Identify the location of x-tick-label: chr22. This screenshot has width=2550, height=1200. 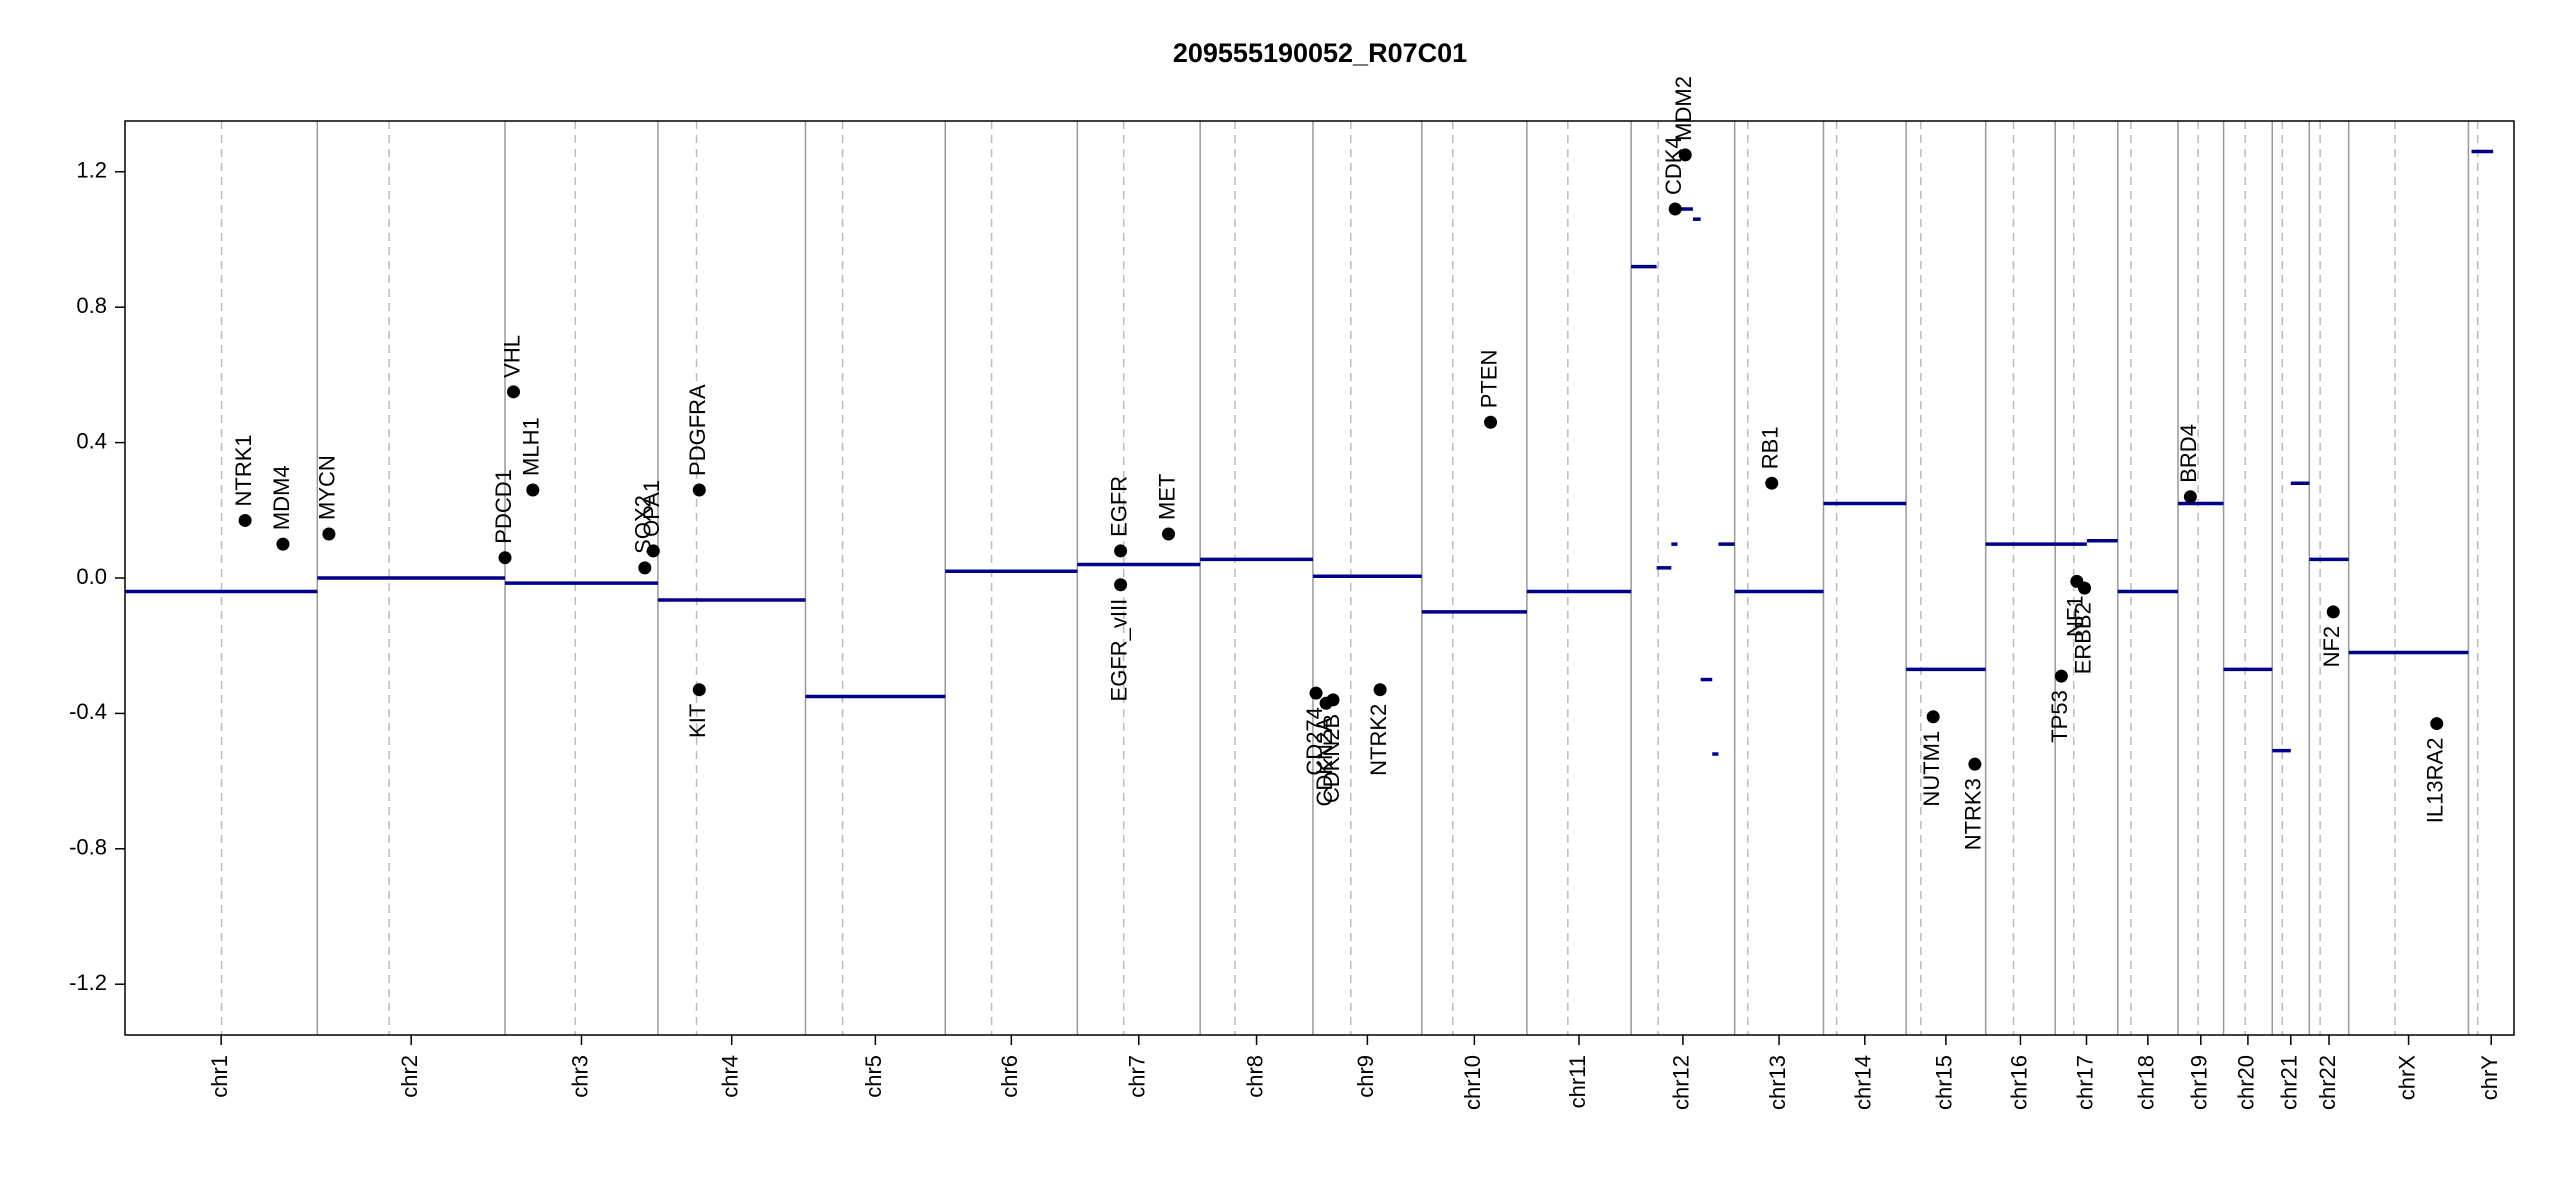
(2327, 1082).